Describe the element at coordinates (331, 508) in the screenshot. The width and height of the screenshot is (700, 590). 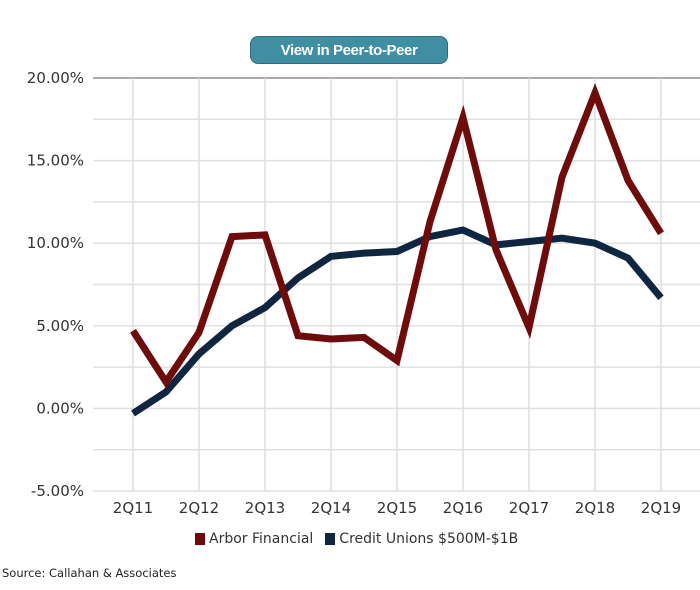
I see `x-tick-label: 2Q14` at that location.